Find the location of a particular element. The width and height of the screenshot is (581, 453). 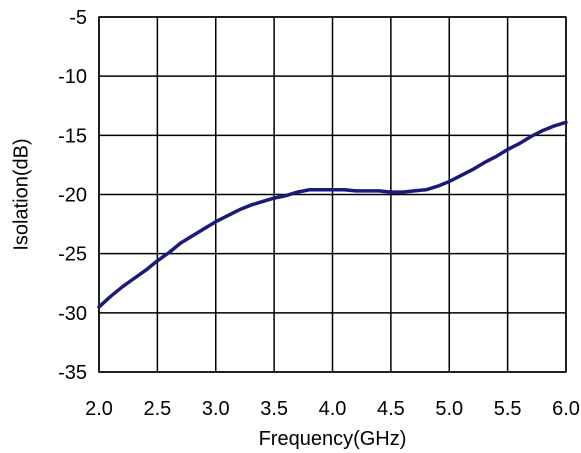

y-tick-labels: -5 -10 -15 -20 -25 -30 -35 is located at coordinates (72, 195).